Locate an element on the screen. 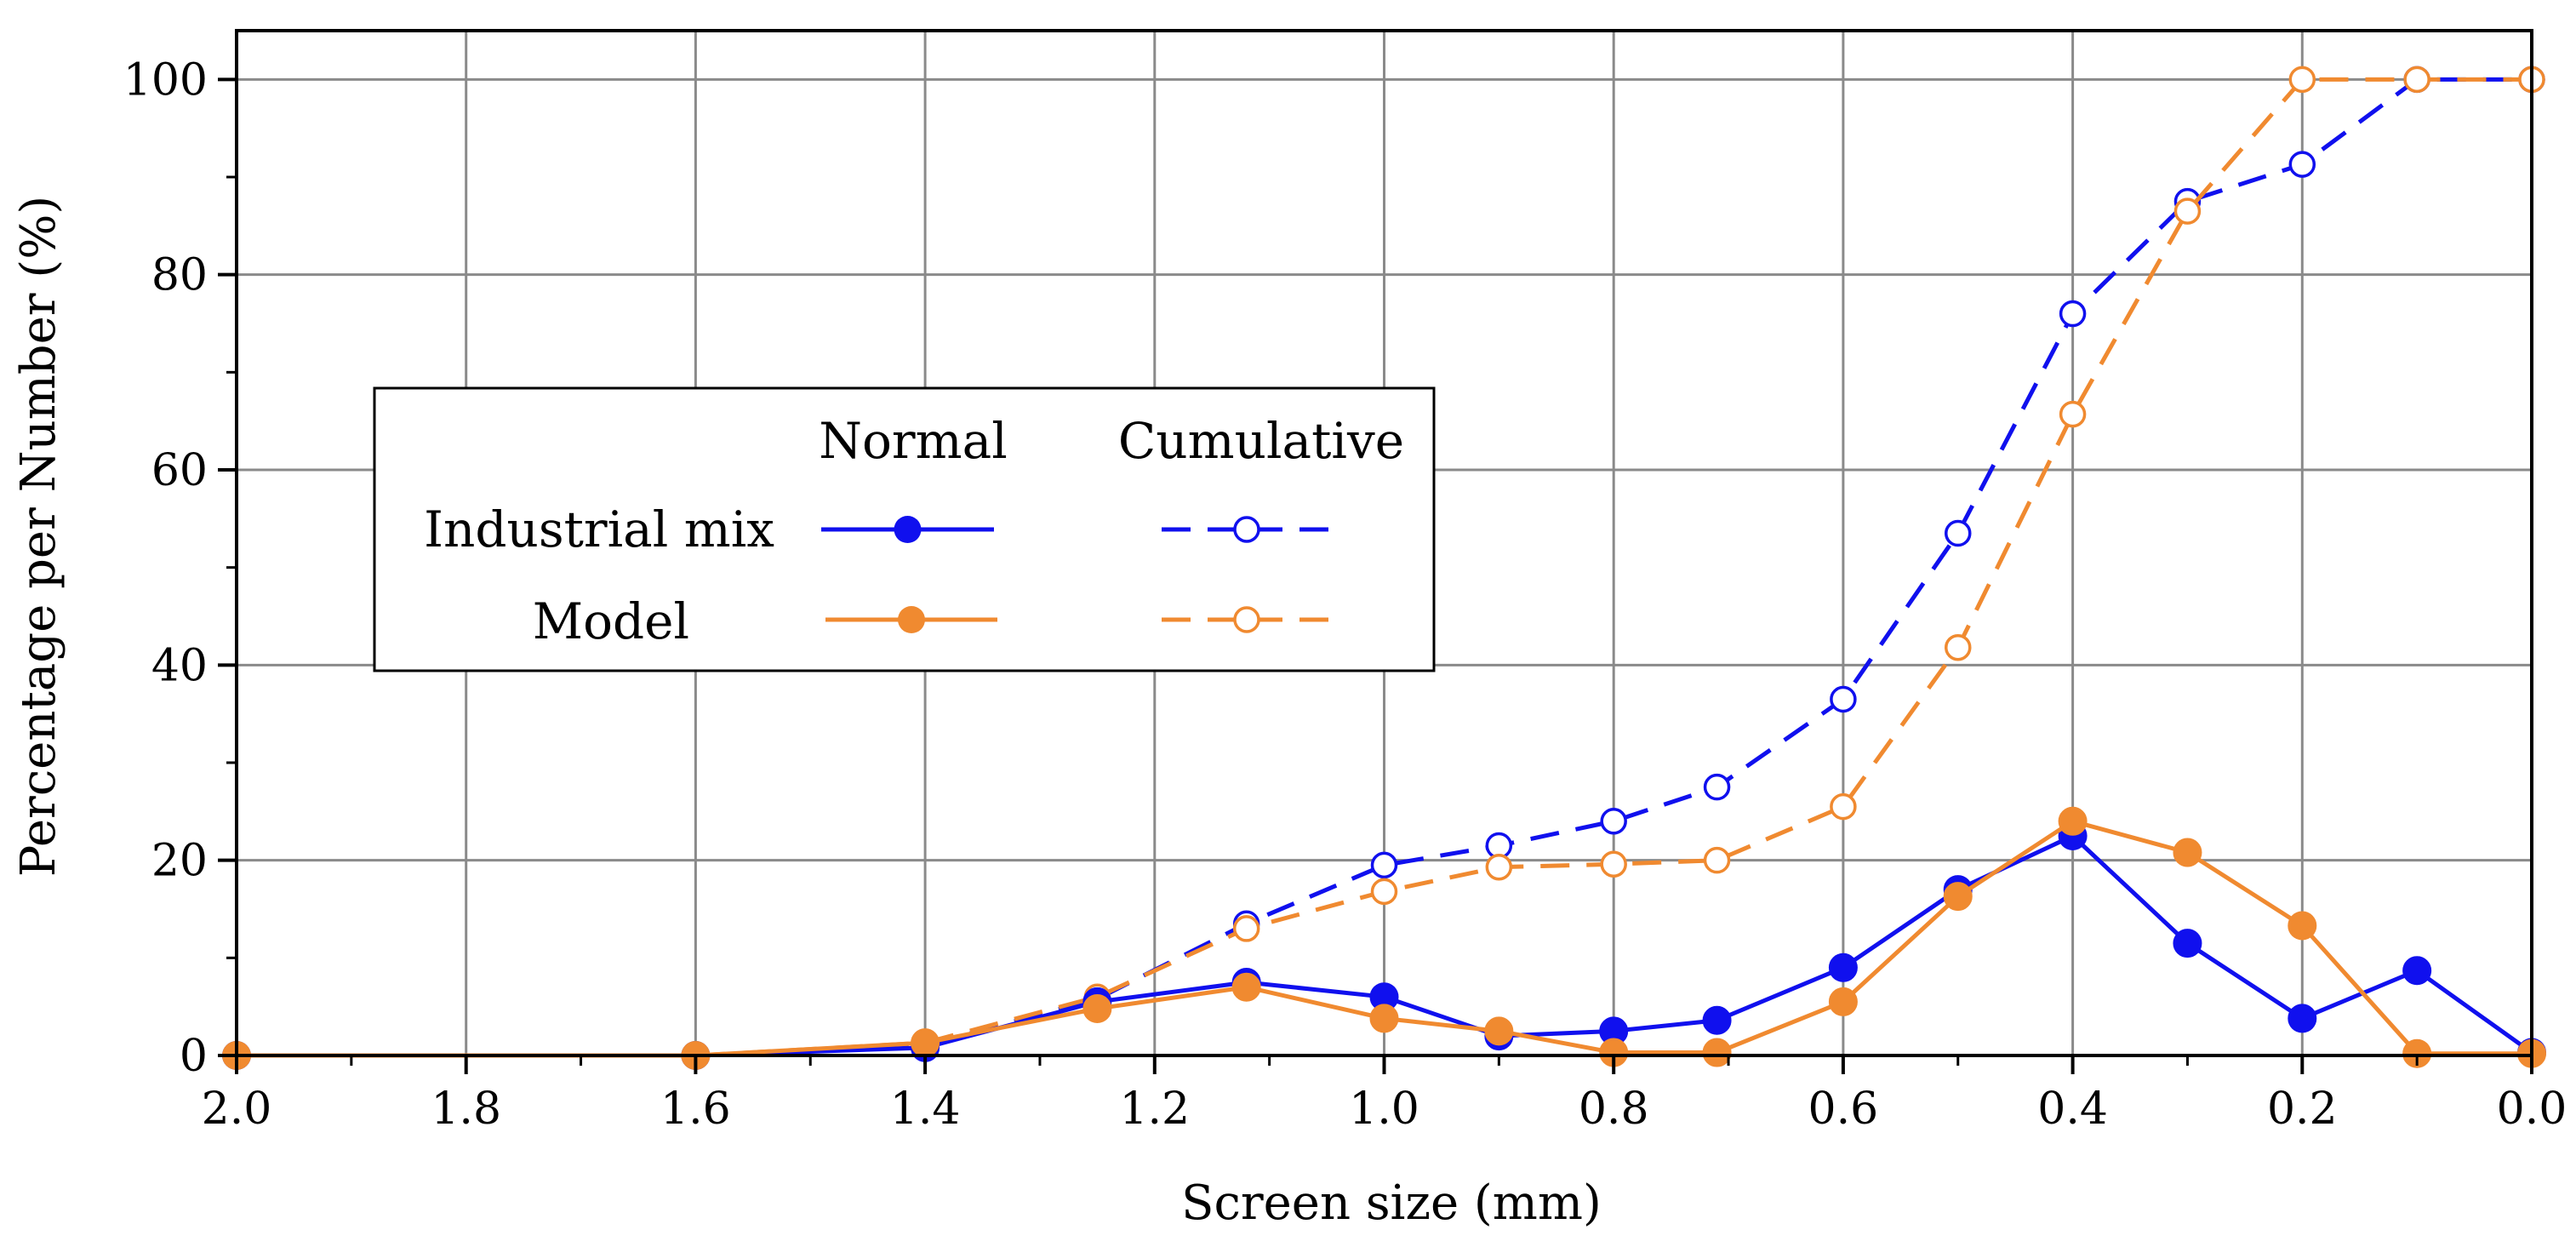 The image size is (2576, 1247). x-tick-label: 0.0 is located at coordinates (2532, 1110).